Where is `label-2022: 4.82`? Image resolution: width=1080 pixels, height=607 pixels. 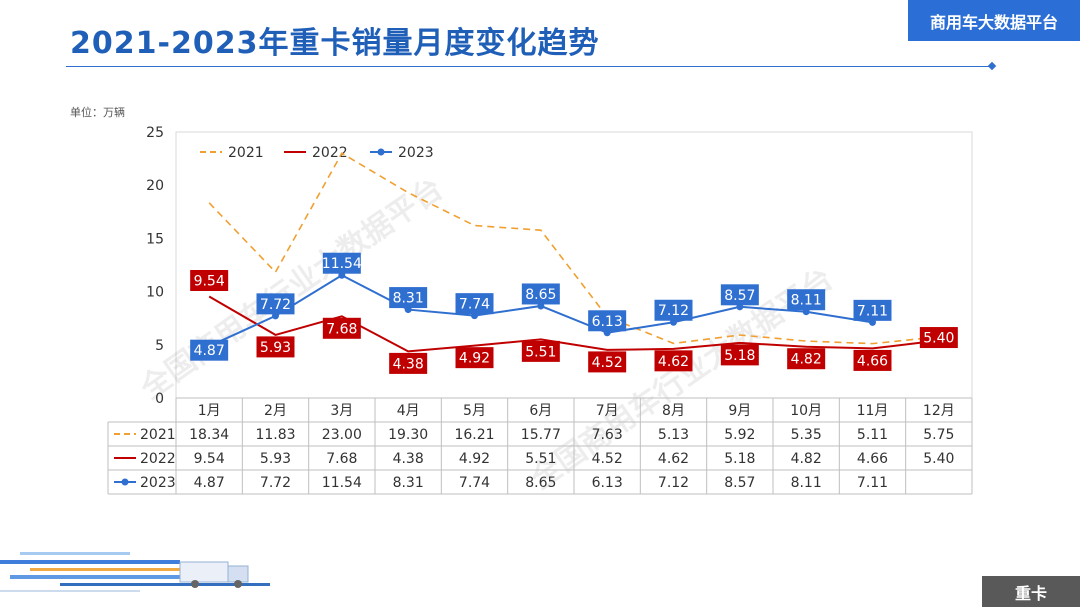 label-2022: 4.82 is located at coordinates (806, 360).